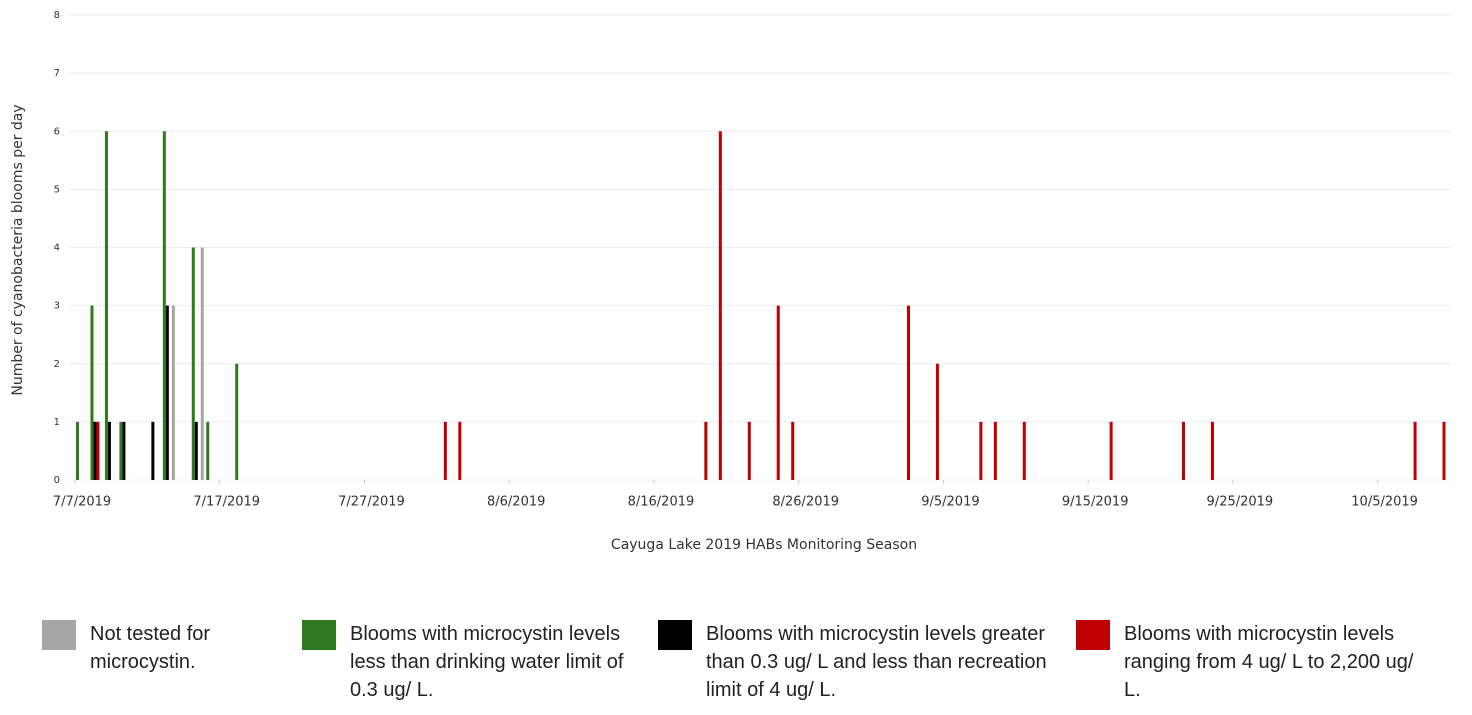 Image resolution: width=1472 pixels, height=715 pixels. What do you see at coordinates (57, 364) in the screenshot?
I see `y-tick-label: 2` at bounding box center [57, 364].